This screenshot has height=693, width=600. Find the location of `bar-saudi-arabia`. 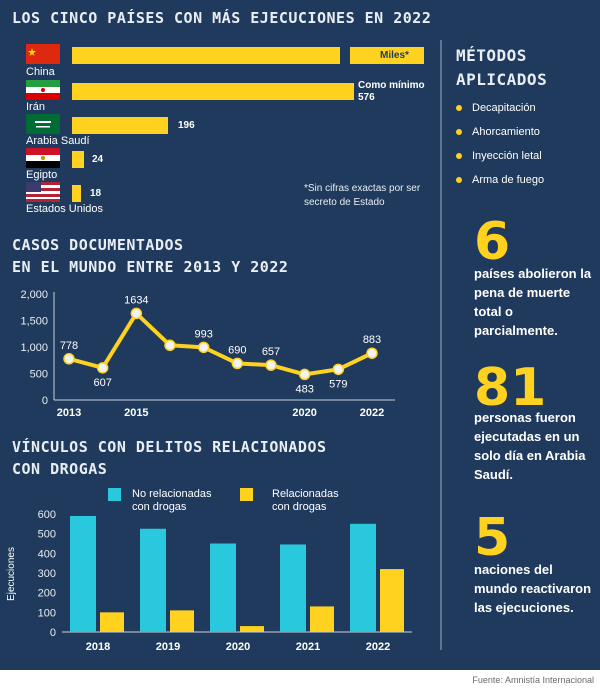

bar-saudi-arabia is located at coordinates (120, 125).